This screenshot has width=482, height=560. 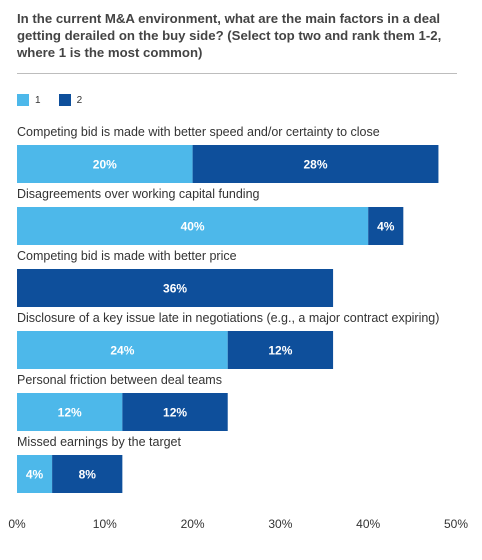 I want to click on legend-label-1: 1, so click(x=38, y=100).